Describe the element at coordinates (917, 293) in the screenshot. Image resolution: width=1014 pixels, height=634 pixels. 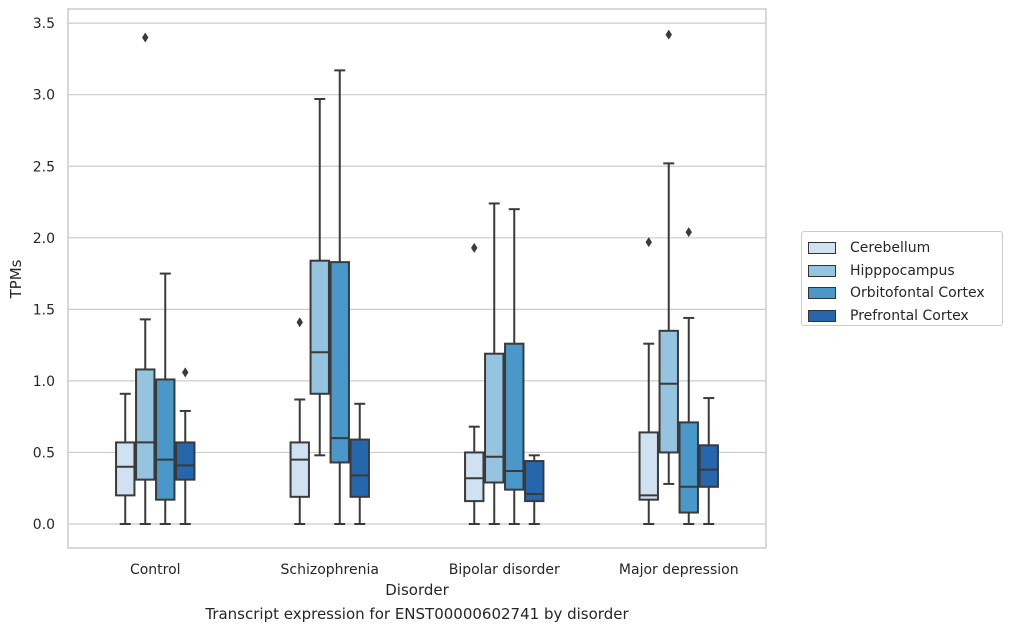
I see `legend-label: Orbitofontal Cortex` at that location.